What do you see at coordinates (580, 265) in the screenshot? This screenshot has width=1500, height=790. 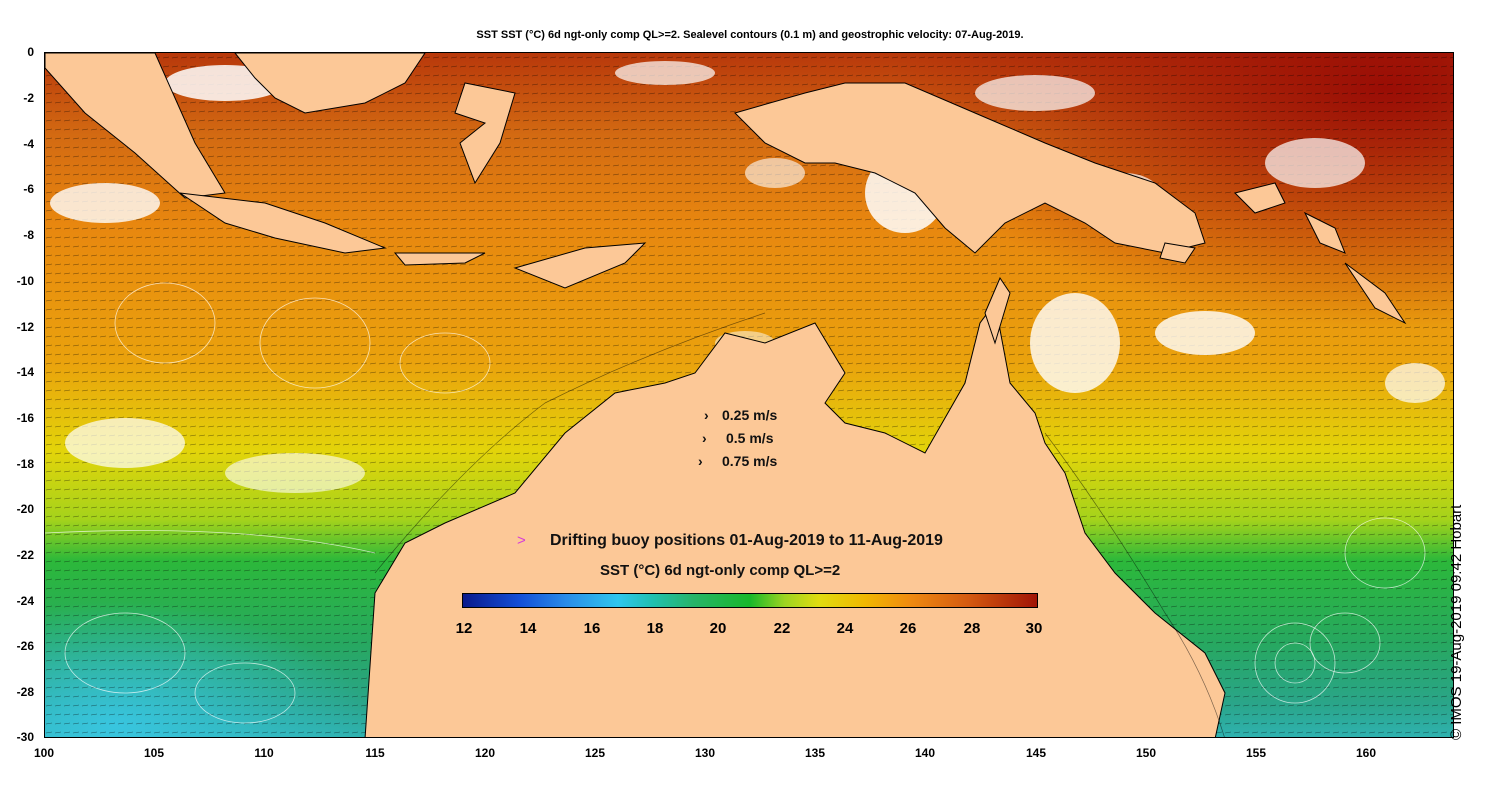 I see `timor` at bounding box center [580, 265].